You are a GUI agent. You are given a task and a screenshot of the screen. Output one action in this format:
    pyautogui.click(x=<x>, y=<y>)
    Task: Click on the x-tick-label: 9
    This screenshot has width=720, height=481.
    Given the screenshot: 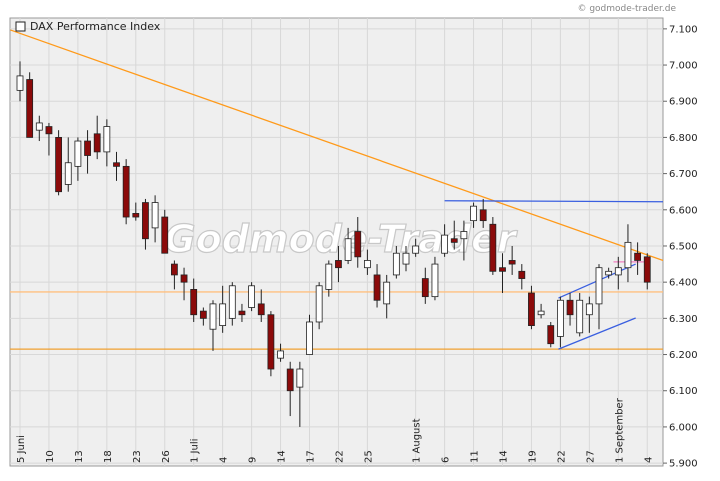 What is the action you would take?
    pyautogui.click(x=253, y=460)
    